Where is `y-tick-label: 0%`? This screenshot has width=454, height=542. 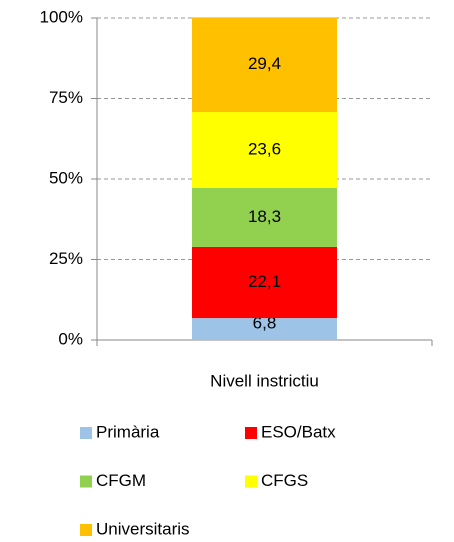 y-tick-label: 0% is located at coordinates (70, 338).